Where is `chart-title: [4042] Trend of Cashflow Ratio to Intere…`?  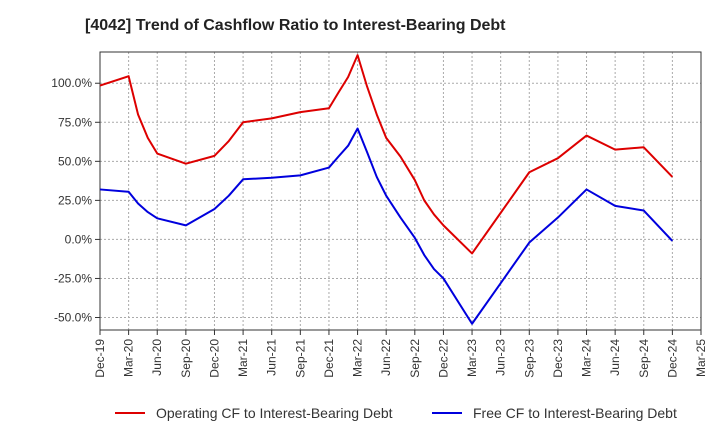
chart-title: [4042] Trend of Cashflow Ratio to Intere… is located at coordinates (295, 25).